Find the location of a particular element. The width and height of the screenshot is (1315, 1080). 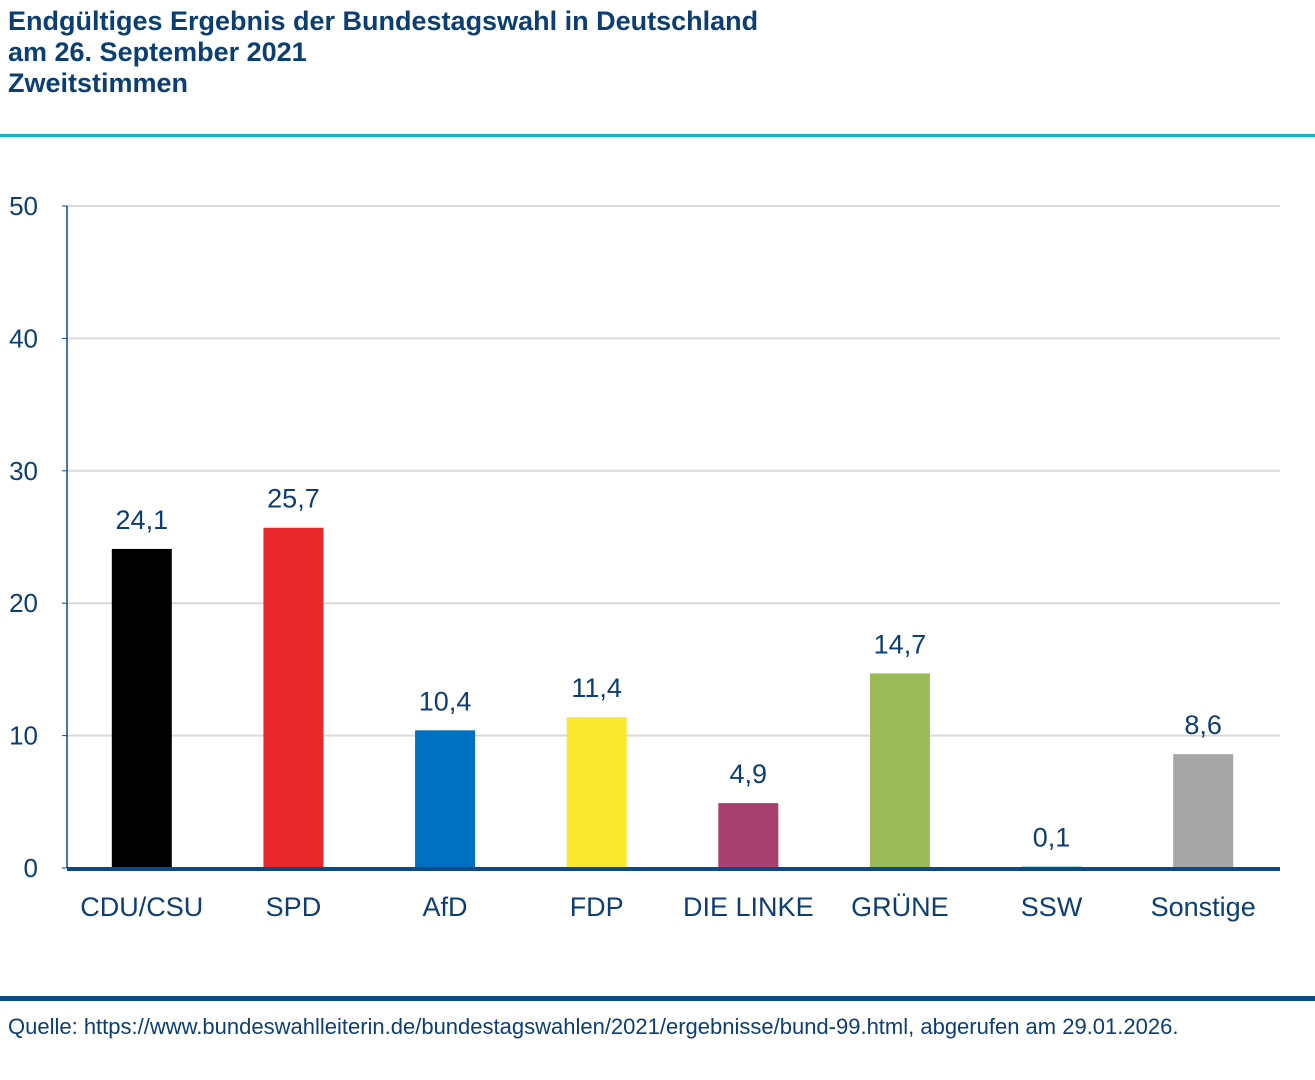

bar-cdu-csu is located at coordinates (141, 708).